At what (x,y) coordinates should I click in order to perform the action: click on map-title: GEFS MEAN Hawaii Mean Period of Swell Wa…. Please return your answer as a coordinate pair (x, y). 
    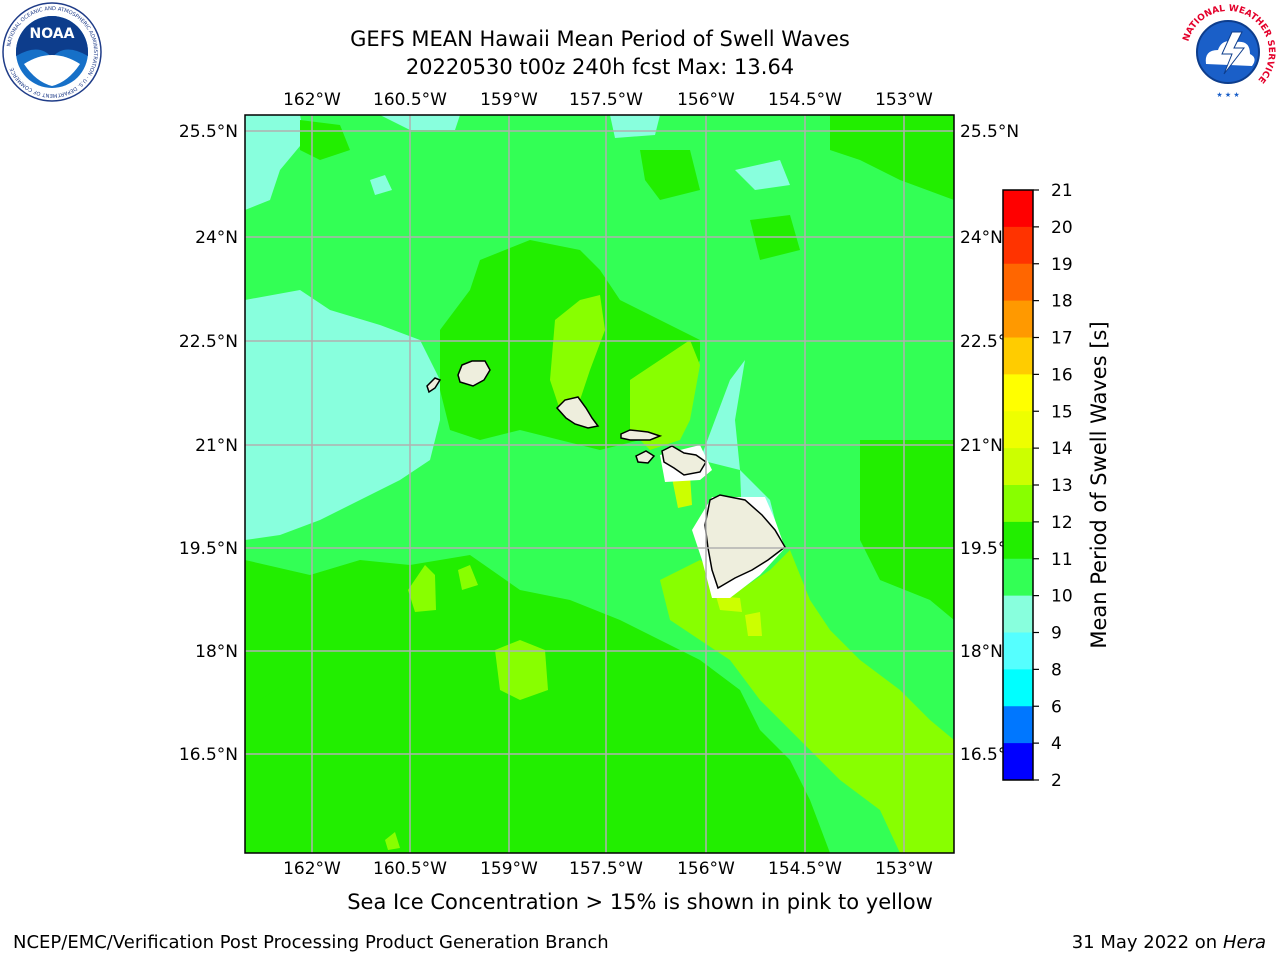
    Looking at the image, I should click on (600, 39).